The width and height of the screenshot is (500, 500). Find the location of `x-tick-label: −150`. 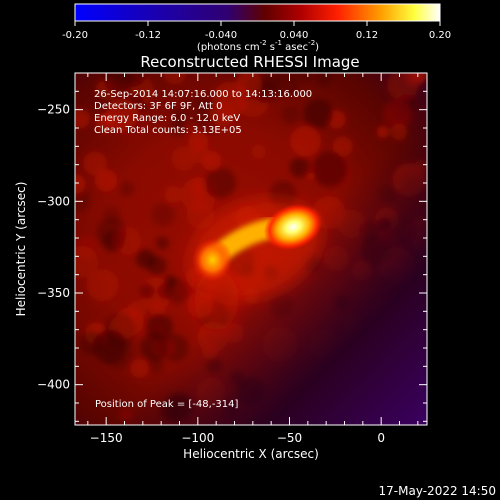

x-tick-label: −150 is located at coordinates (106, 438).